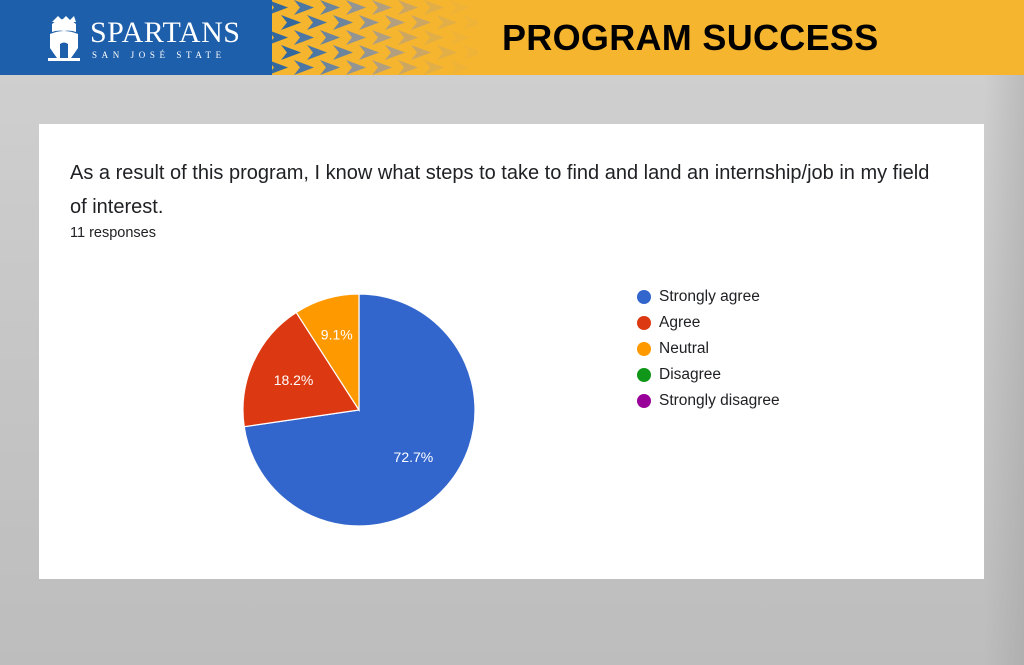 The width and height of the screenshot is (1024, 665). I want to click on legend-item-neutral: Neutral, so click(708, 349).